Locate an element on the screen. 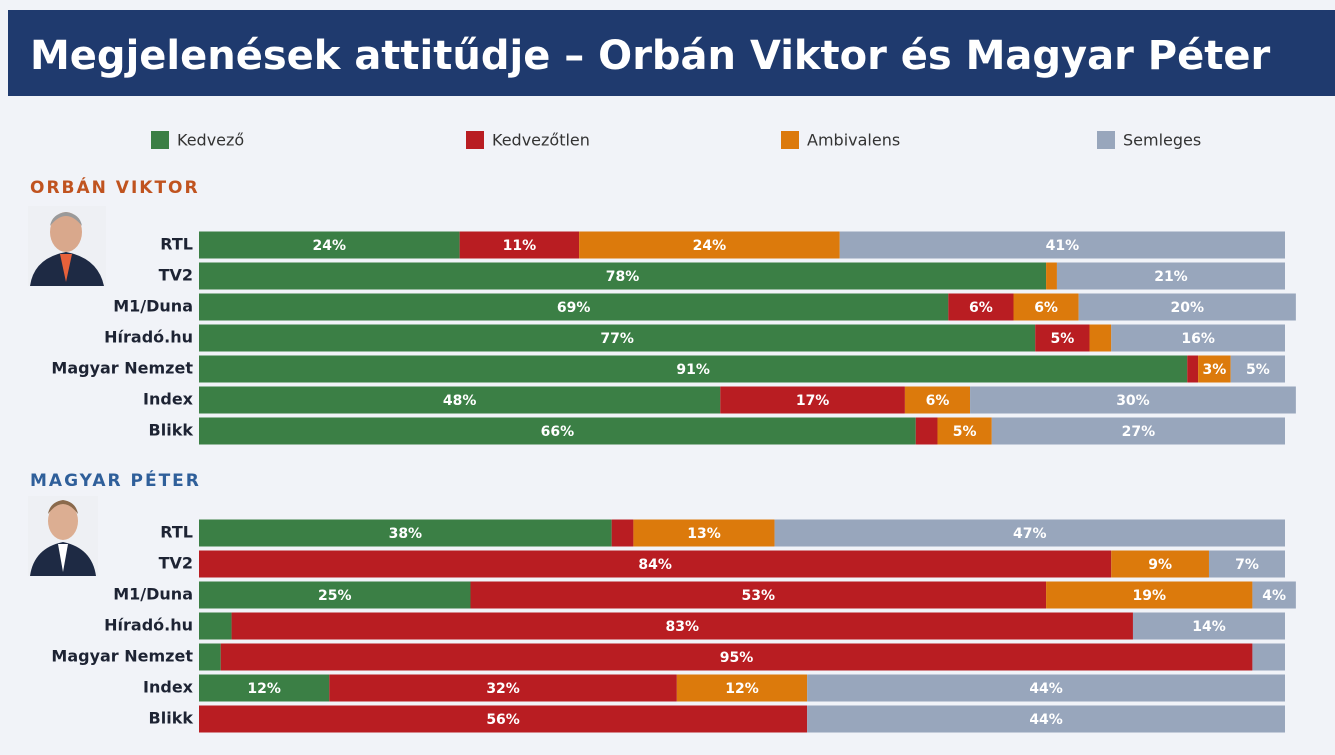  bar-label: 56% is located at coordinates (503, 720).